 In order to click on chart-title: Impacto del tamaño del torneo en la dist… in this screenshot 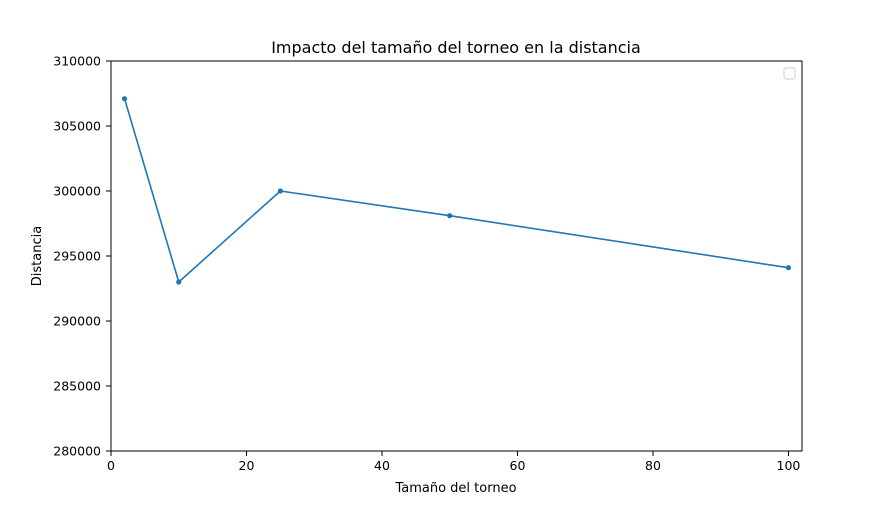, I will do `click(456, 47)`.